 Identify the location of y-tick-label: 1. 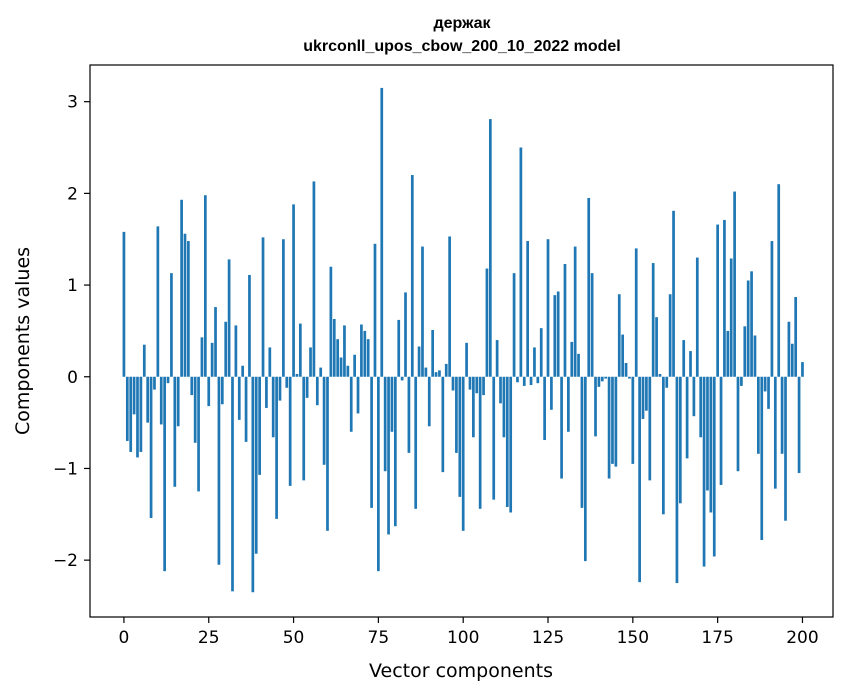
(72, 286).